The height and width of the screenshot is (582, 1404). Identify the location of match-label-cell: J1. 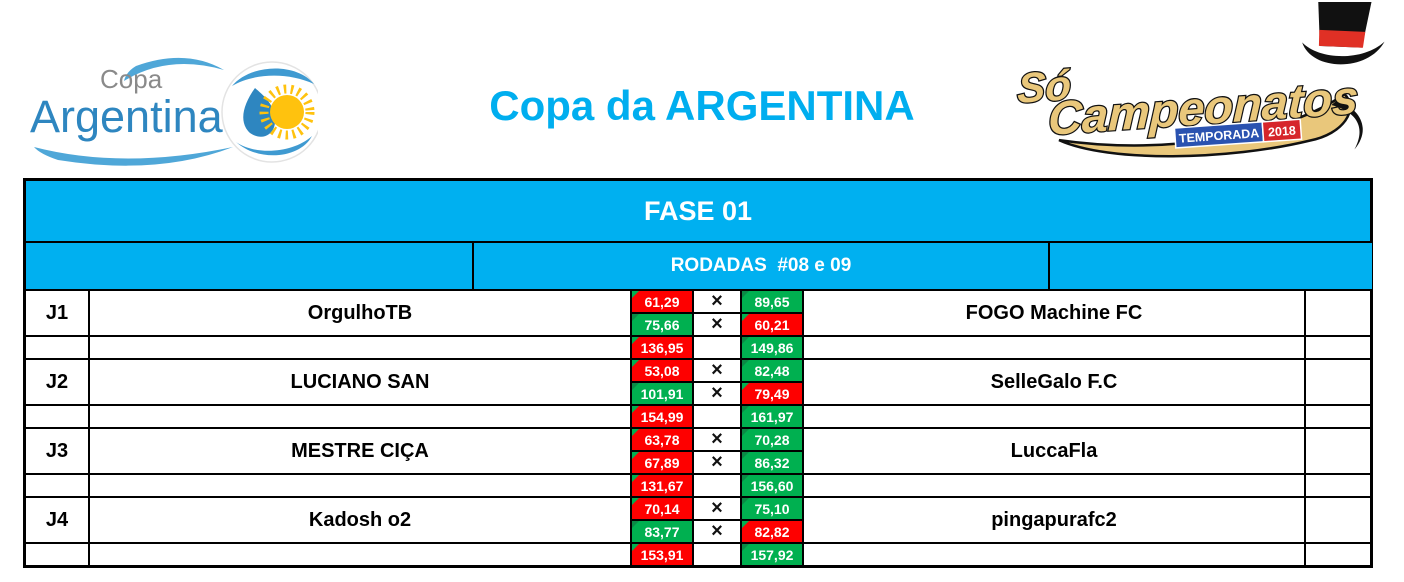
(57, 313).